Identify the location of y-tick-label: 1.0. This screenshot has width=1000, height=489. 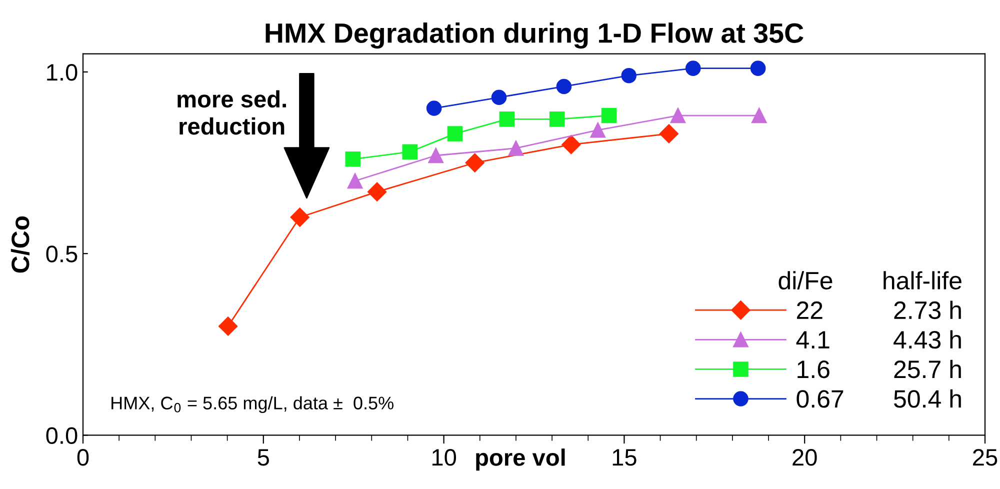
(62, 72).